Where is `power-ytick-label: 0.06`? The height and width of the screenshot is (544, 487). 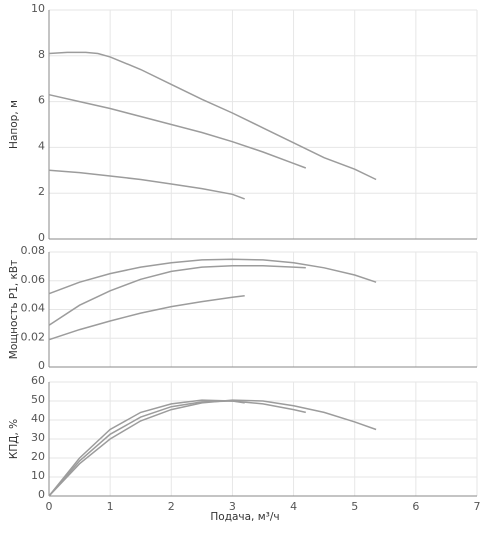 power-ytick-label: 0.06 is located at coordinates (33, 279).